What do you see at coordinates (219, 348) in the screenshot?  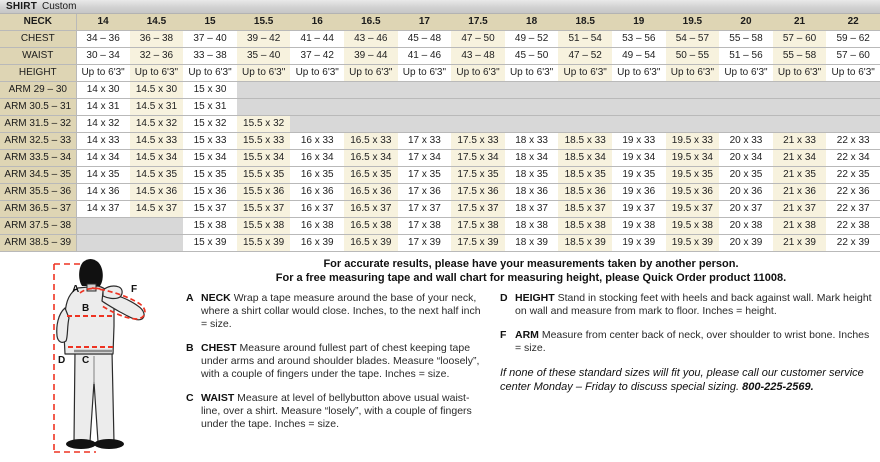 I see `instruction-term: CHEST` at bounding box center [219, 348].